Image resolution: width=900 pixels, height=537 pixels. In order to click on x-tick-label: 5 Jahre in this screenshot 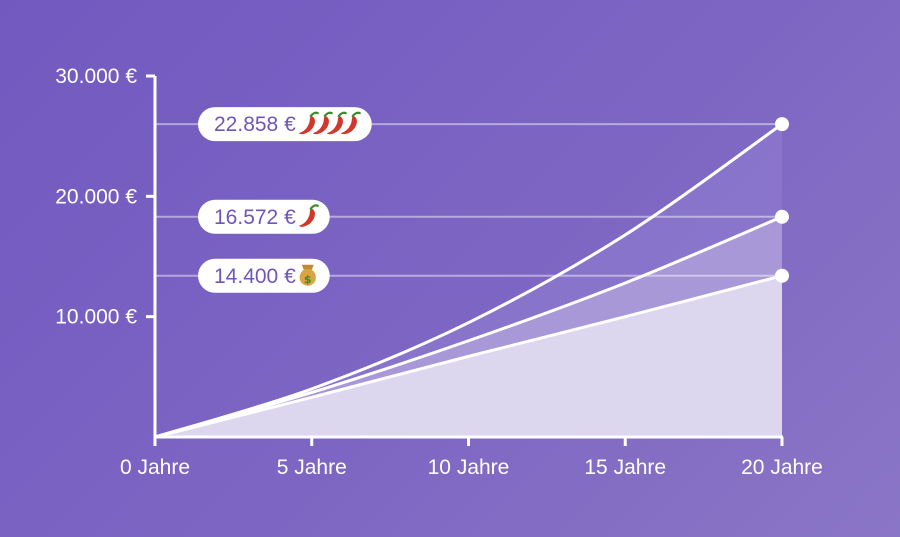, I will do `click(312, 467)`.